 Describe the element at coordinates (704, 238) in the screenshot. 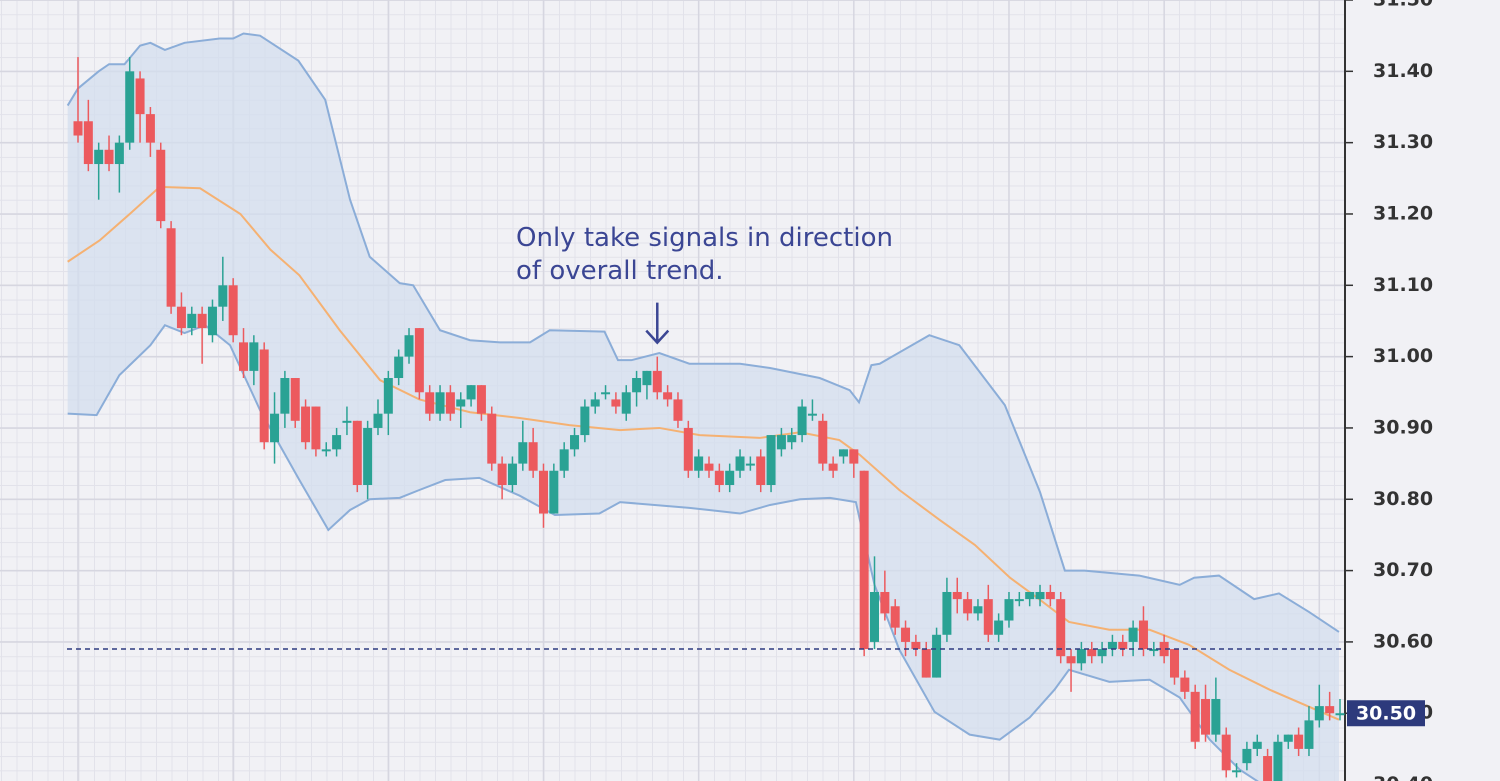

I see `annotation-text: Only take signals in direction` at that location.